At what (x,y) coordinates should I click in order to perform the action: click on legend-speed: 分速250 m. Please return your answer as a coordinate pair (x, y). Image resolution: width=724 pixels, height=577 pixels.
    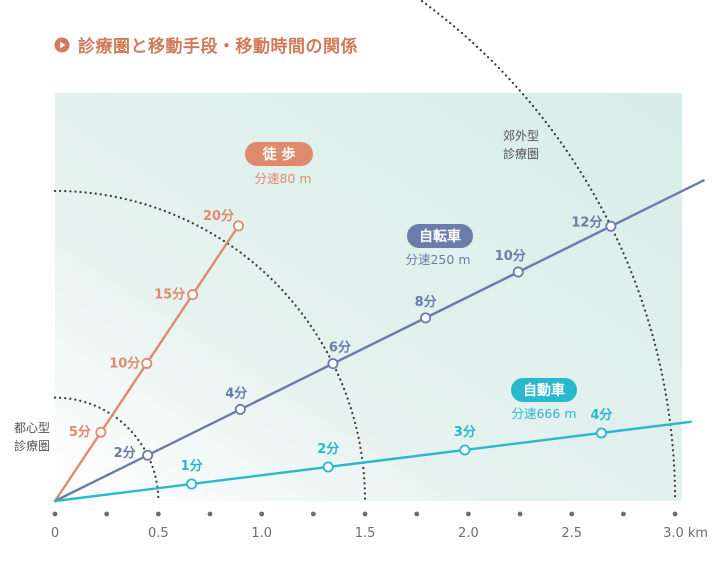
    Looking at the image, I should click on (437, 259).